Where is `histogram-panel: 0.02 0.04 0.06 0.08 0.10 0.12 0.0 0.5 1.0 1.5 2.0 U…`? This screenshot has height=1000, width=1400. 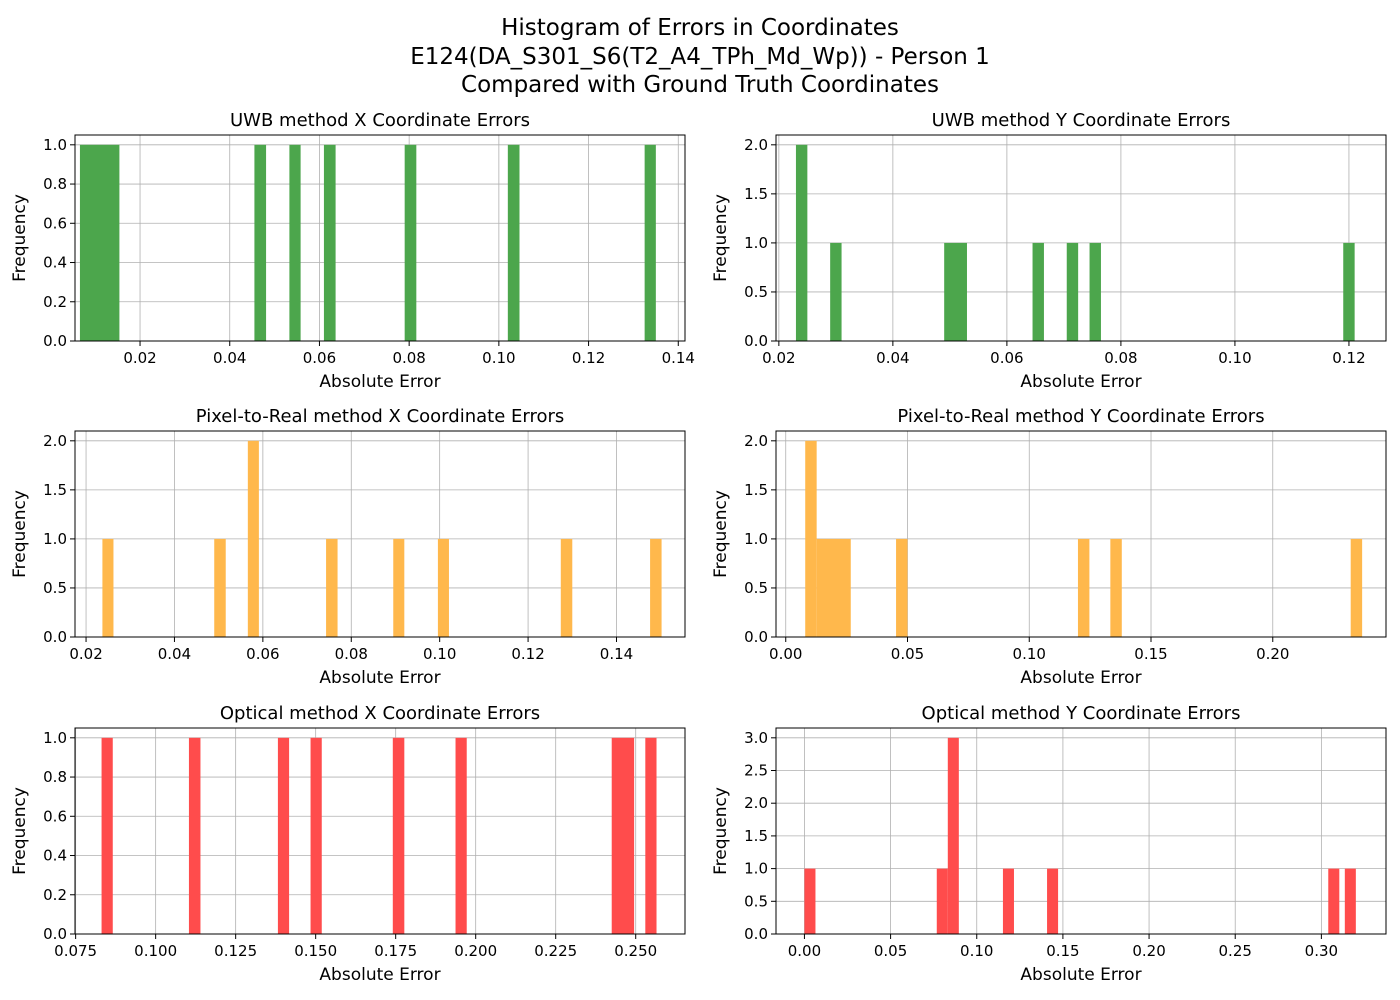
histogram-panel: 0.02 0.04 0.06 0.08 0.10 0.12 0.0 0.5 1.0 1.5 2.0 U… is located at coordinates (1049, 251).